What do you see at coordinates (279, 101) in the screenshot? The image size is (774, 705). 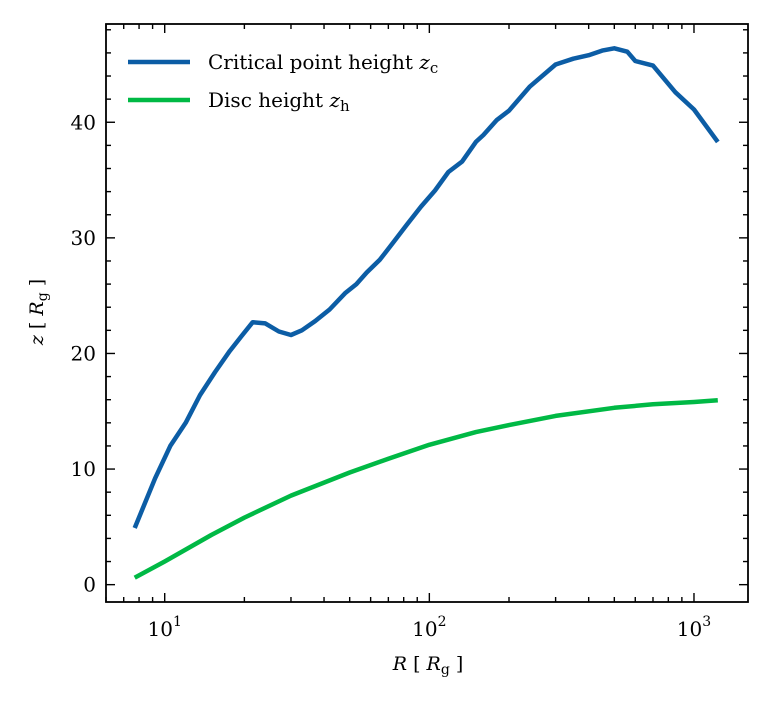 I see `legend-label-disc: Disc height zh` at bounding box center [279, 101].